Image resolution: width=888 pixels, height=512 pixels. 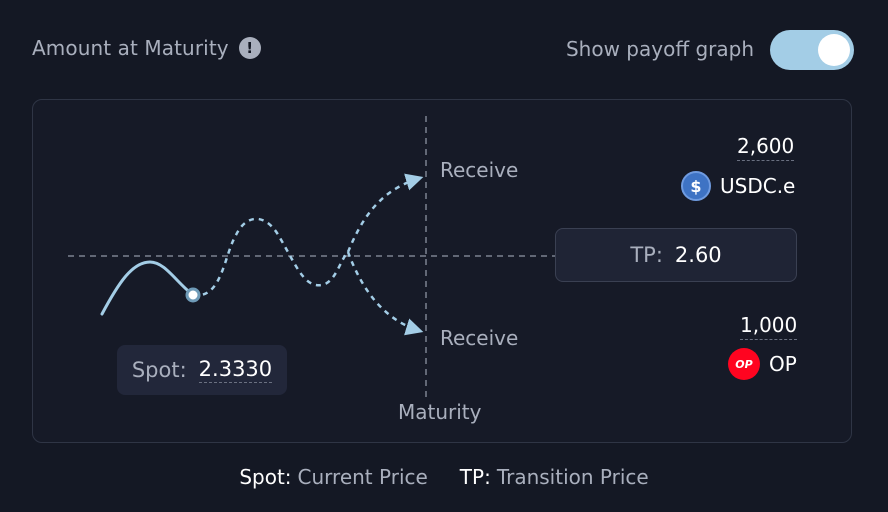 I want to click on lower-branch-arrow, so click(x=385, y=293).